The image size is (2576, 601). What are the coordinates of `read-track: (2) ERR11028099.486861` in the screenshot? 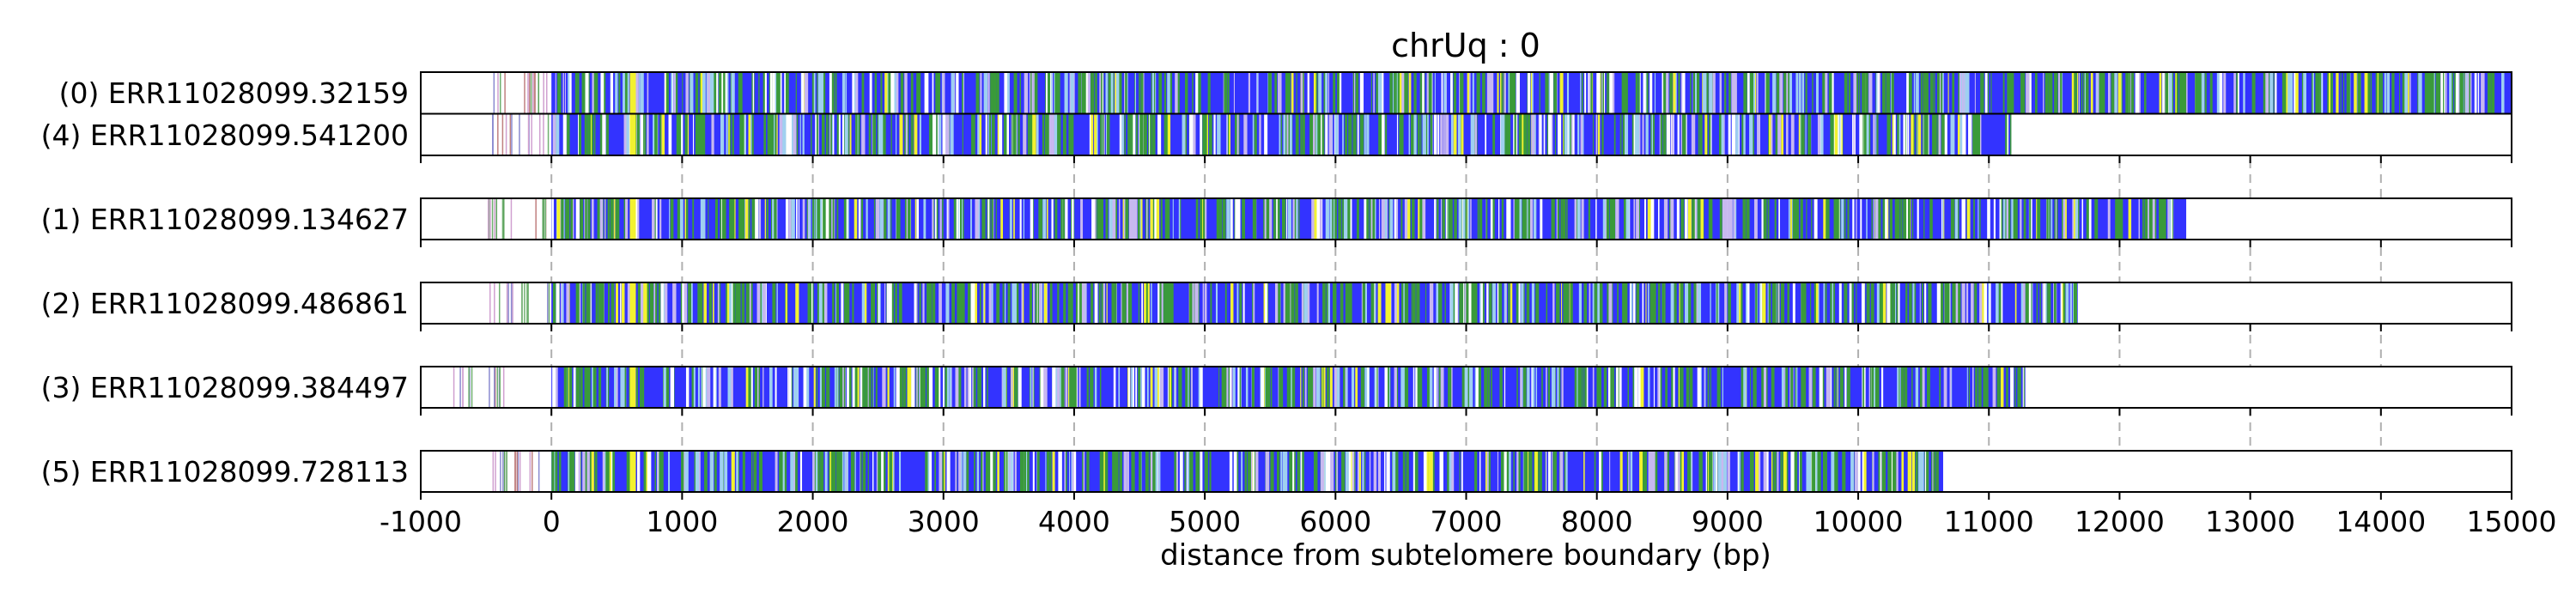 It's located at (1276, 303).